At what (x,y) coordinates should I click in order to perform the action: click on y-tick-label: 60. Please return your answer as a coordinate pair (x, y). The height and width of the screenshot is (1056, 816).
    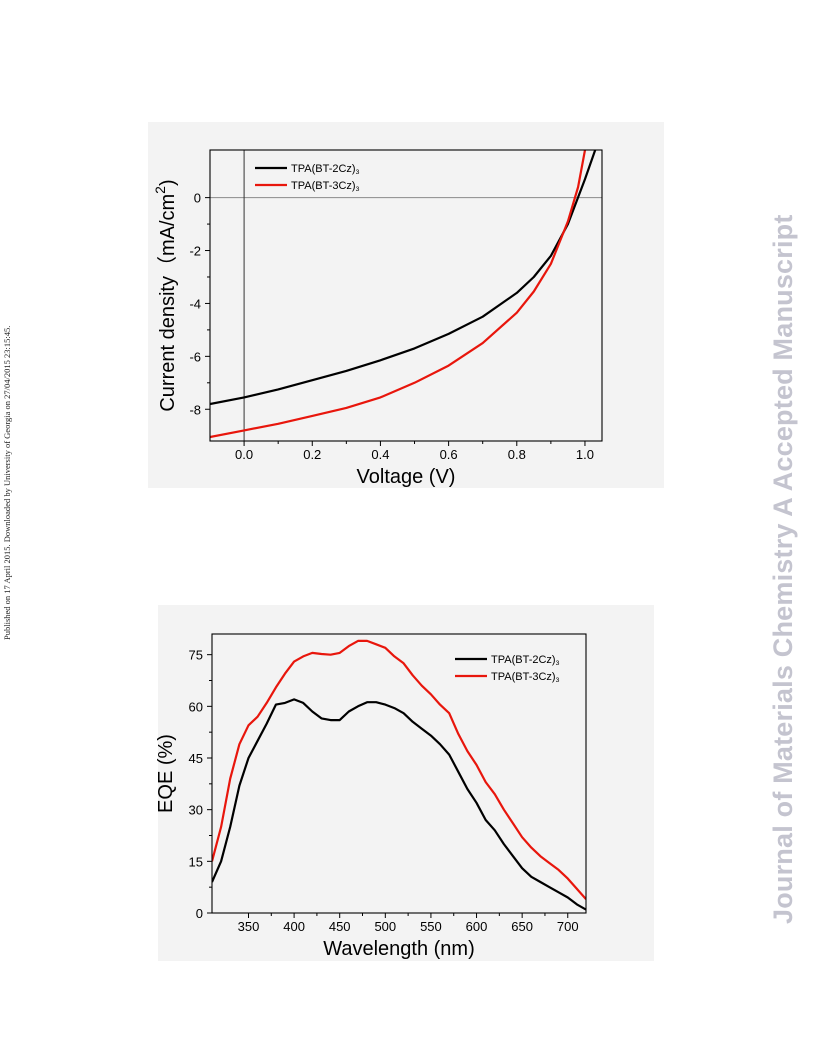
    Looking at the image, I should click on (196, 706).